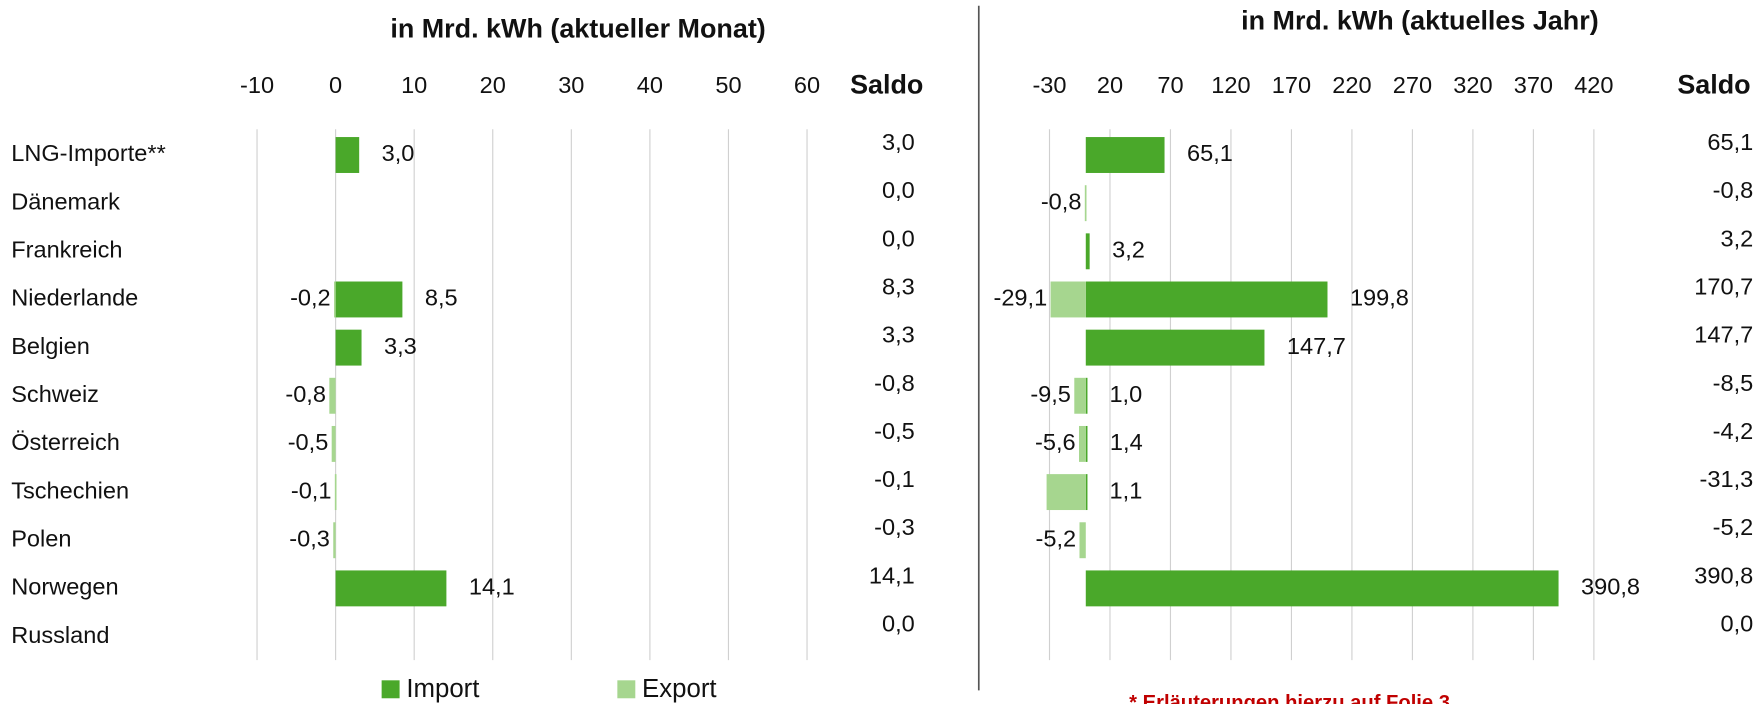 The image size is (1760, 709). What do you see at coordinates (1412, 85) in the screenshot?
I see `x-tick-label: 270` at bounding box center [1412, 85].